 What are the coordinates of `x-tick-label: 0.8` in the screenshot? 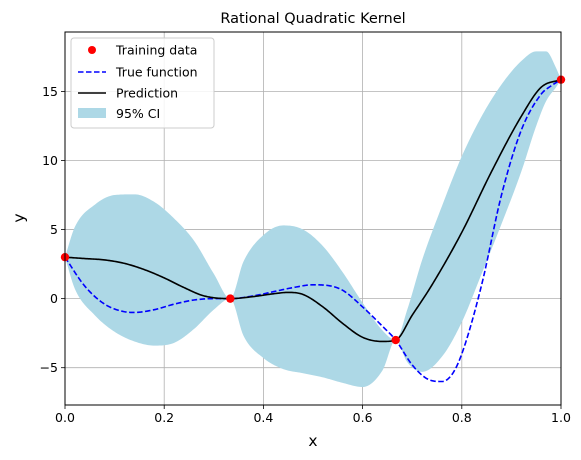 It's located at (462, 417).